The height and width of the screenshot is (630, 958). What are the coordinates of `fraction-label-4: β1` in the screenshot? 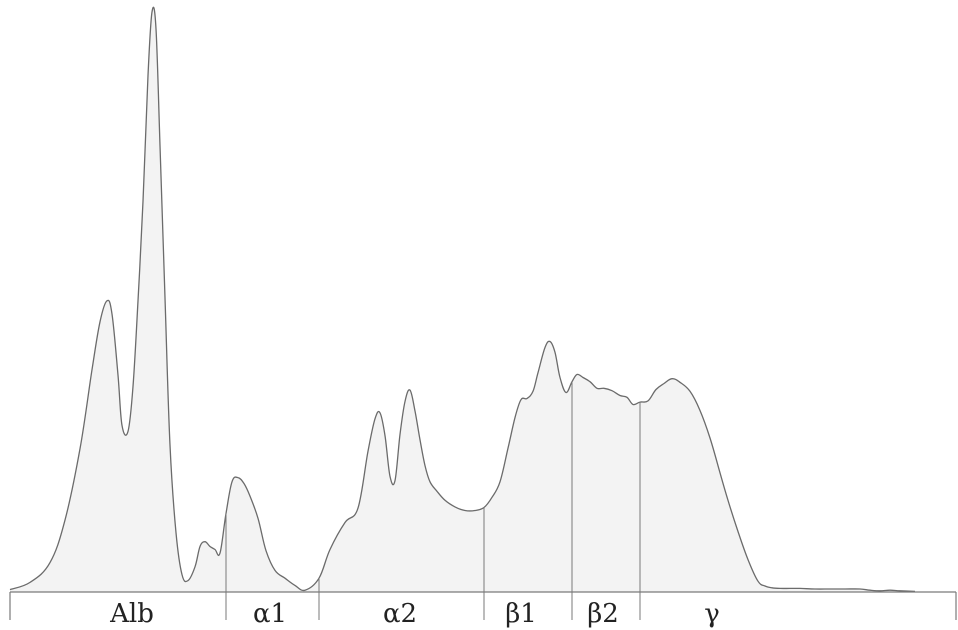 It's located at (521, 614).